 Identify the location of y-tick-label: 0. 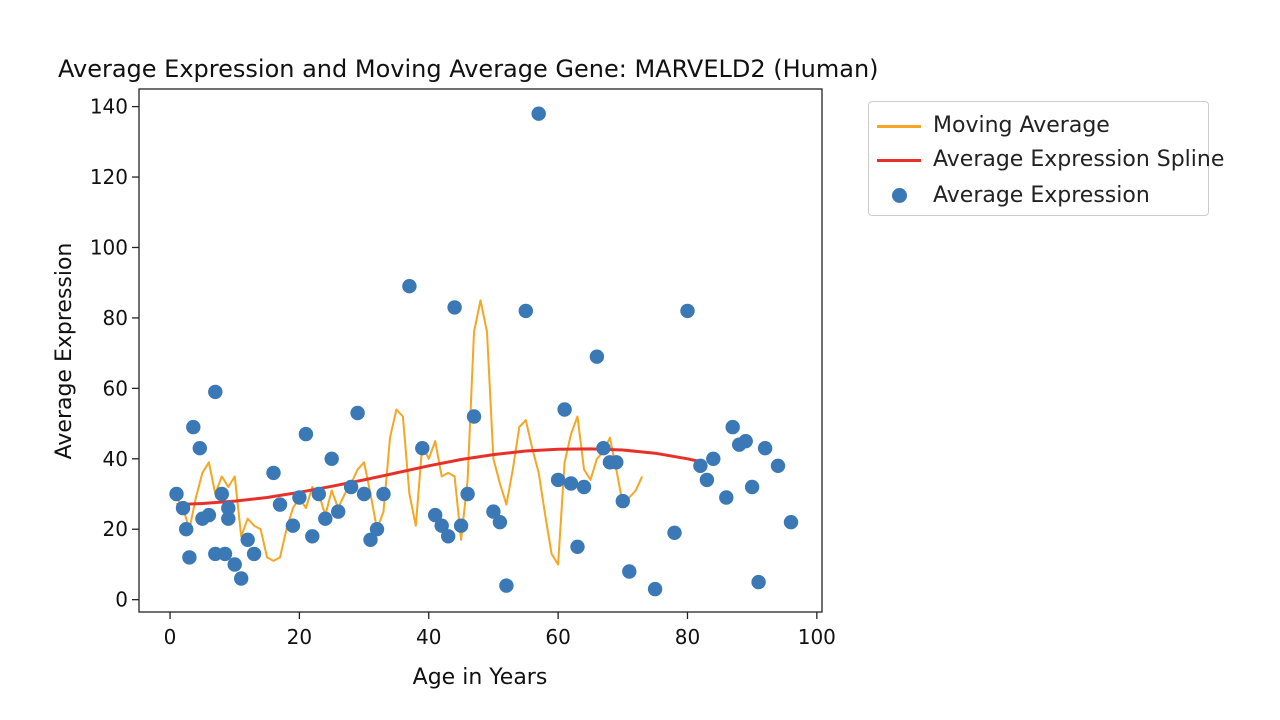
(121, 600).